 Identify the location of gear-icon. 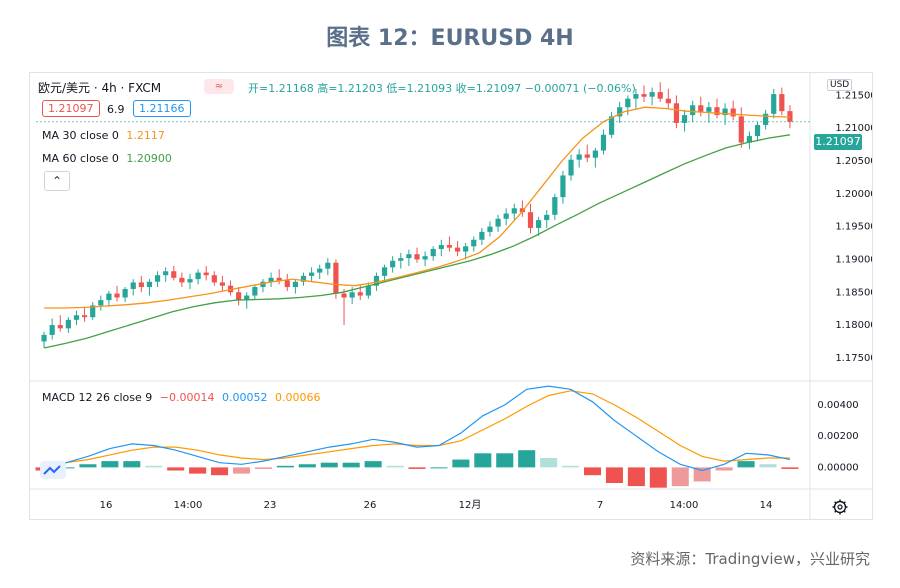
(840, 507).